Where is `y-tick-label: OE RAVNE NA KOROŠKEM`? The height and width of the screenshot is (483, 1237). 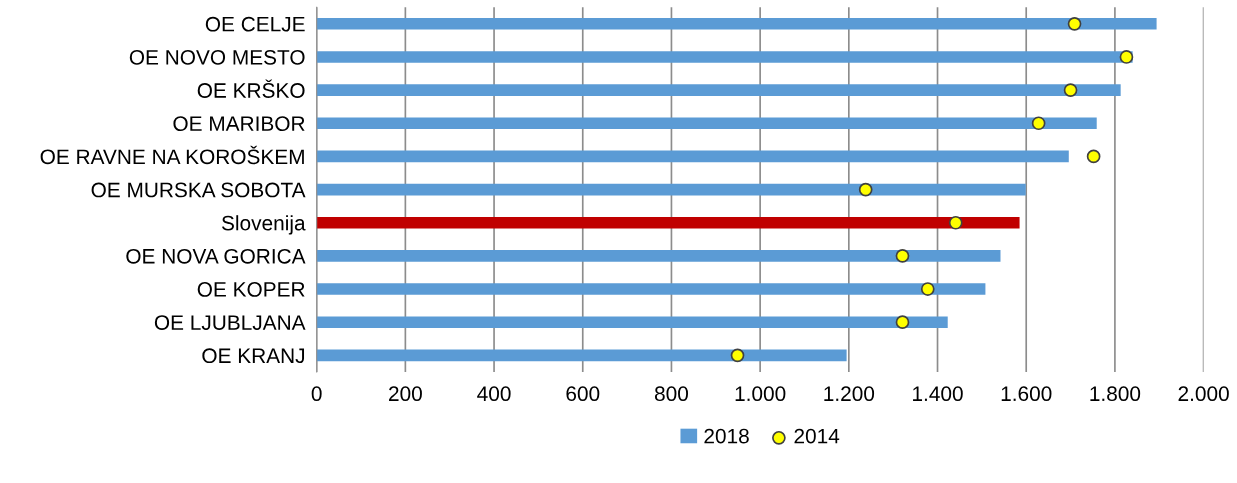 y-tick-label: OE RAVNE NA KOROŠKEM is located at coordinates (172, 155).